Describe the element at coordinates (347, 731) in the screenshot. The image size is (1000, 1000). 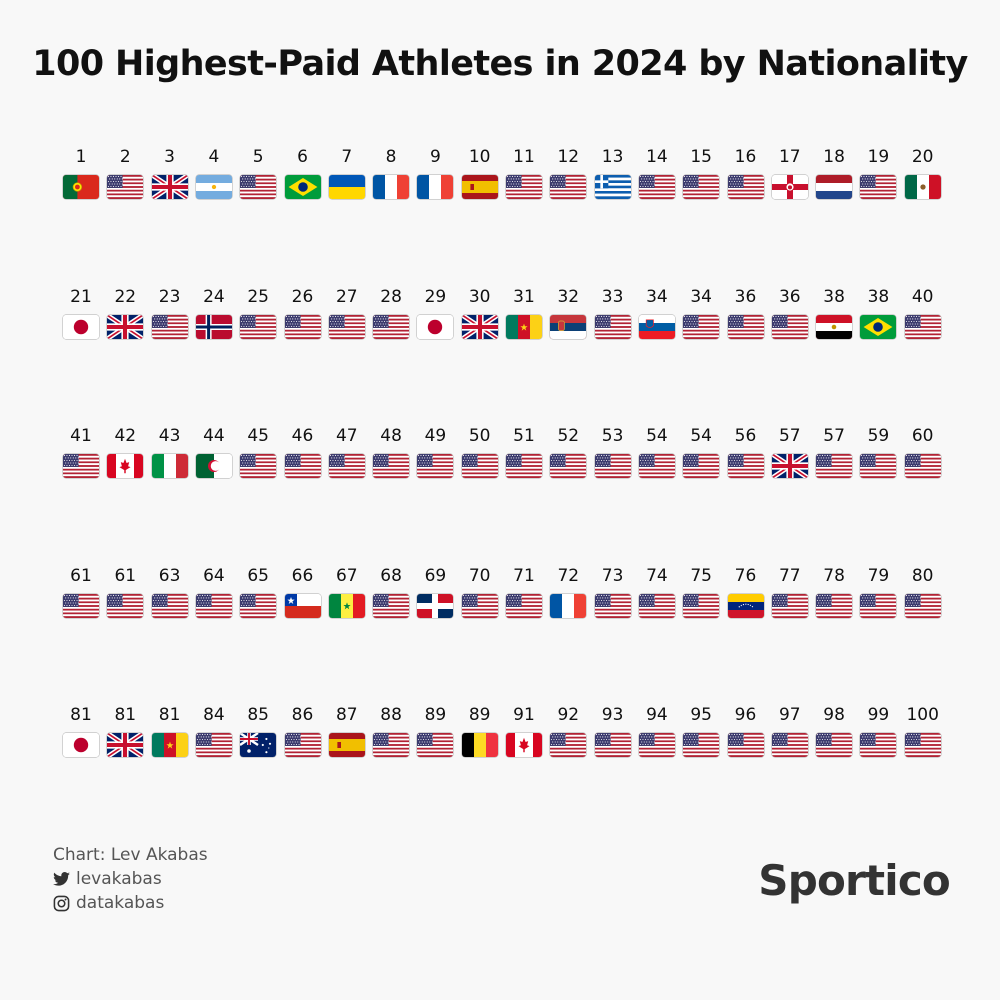
I see `athlete-cell: 87` at that location.